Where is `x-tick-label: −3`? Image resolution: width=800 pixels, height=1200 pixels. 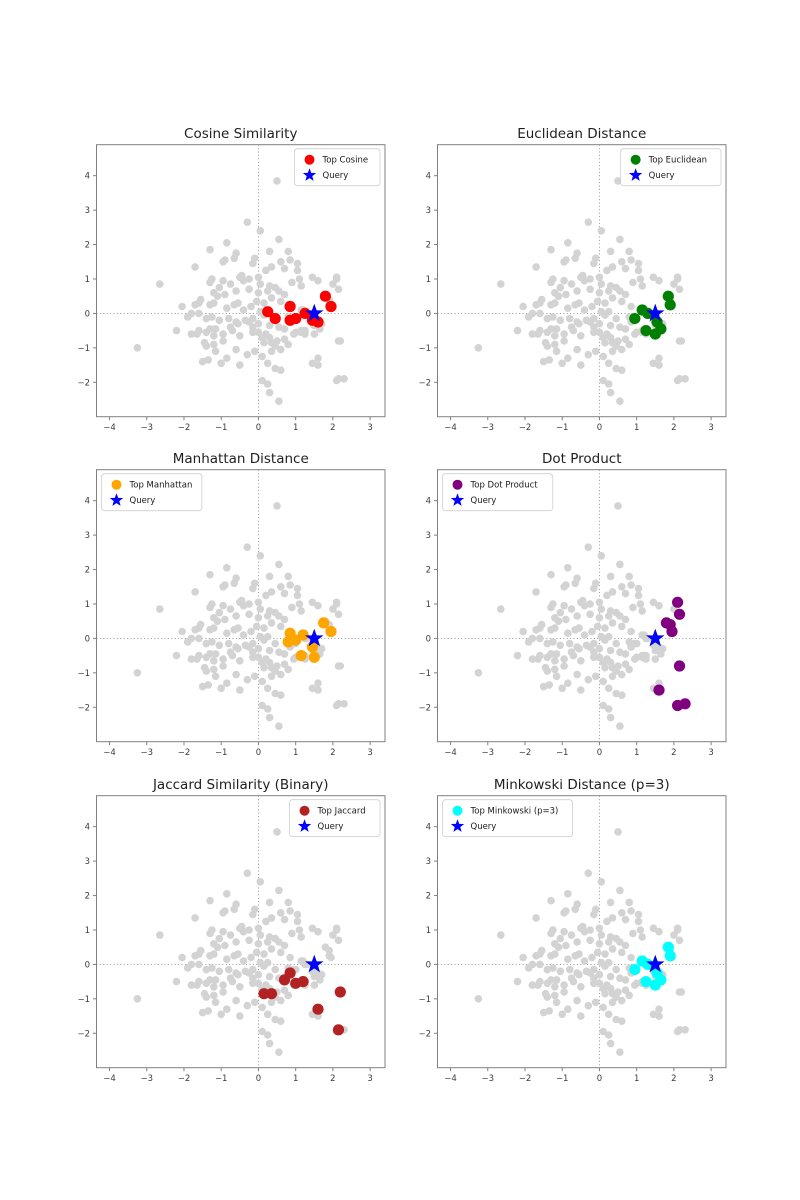
x-tick-label: −3 is located at coordinates (487, 753).